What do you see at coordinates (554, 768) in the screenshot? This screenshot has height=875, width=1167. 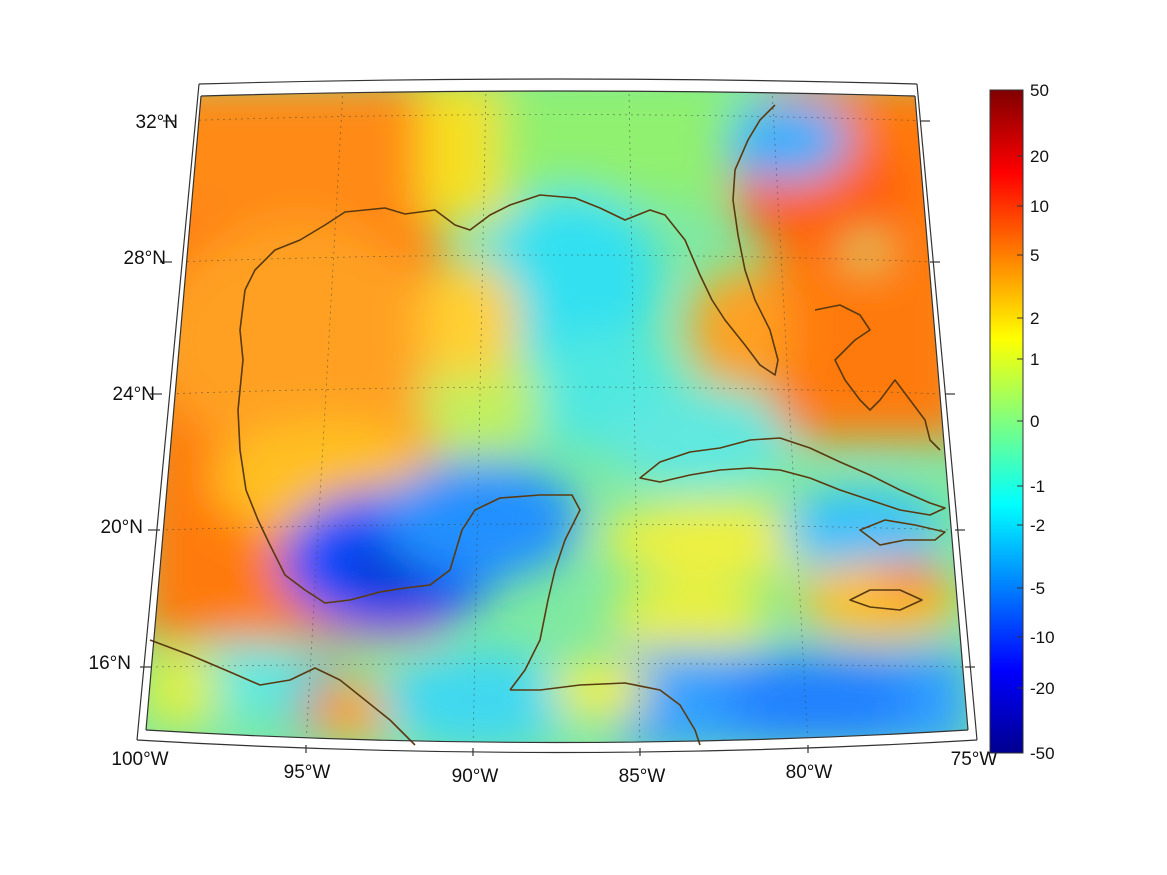 I see `lon-labels: 100°W 95°W 90°W 85°W 80°W 75°W` at bounding box center [554, 768].